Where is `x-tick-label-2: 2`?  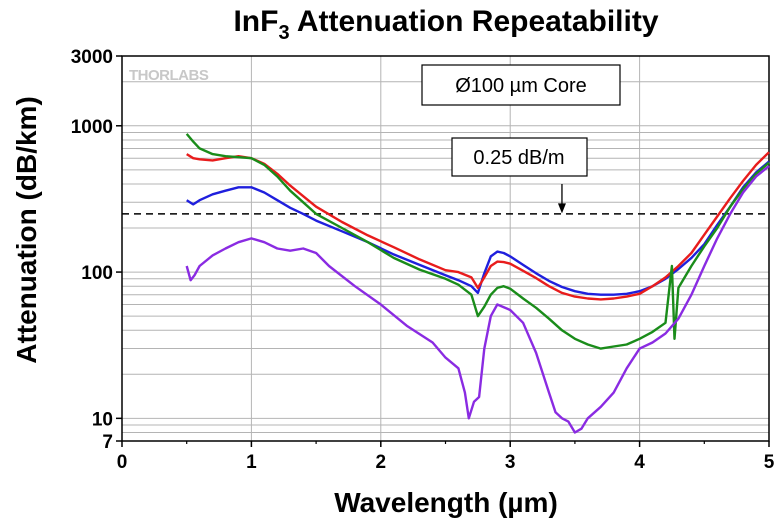
x-tick-label-2: 2 is located at coordinates (381, 462).